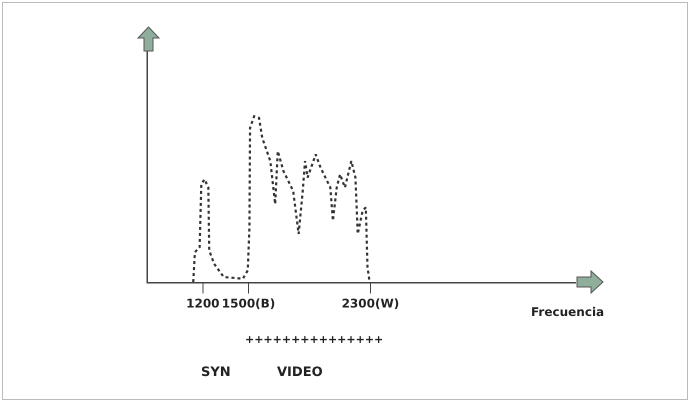 The height and width of the screenshot is (404, 692). What do you see at coordinates (567, 312) in the screenshot?
I see `x-axis-title: Frecuencia` at bounding box center [567, 312].